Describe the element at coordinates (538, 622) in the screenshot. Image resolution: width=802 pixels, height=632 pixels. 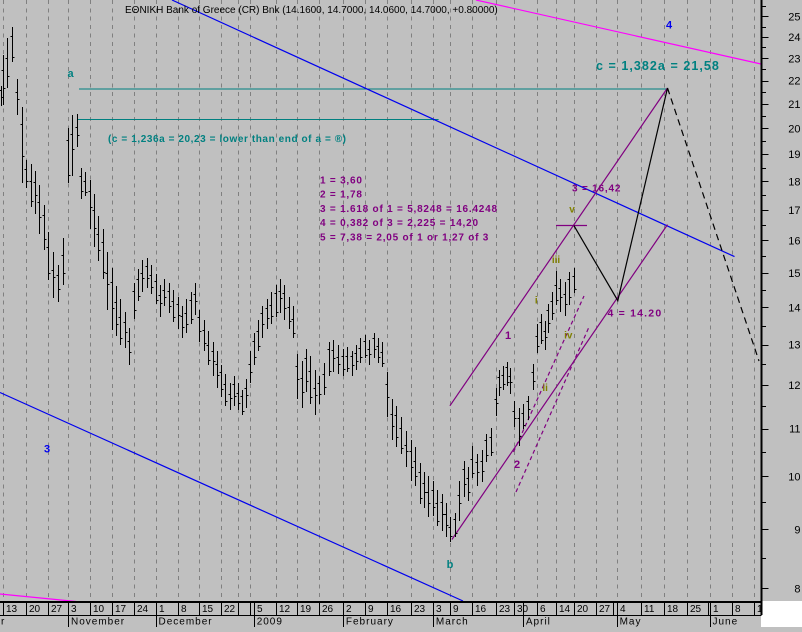
I see `svg-text: April` at that location.